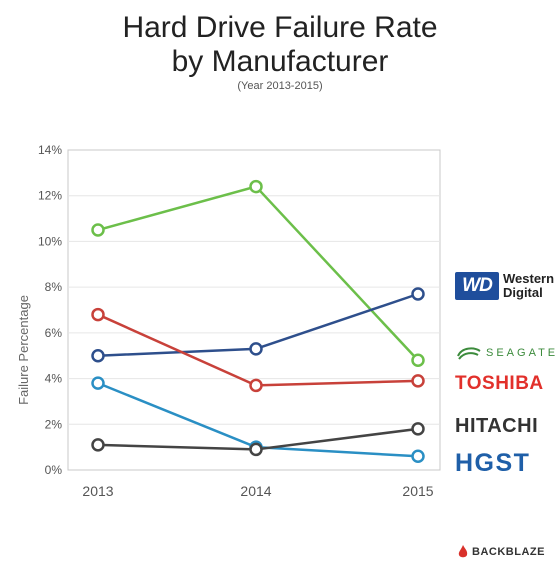 The height and width of the screenshot is (577, 560). I want to click on y-tick-label: 2%, so click(54, 424).